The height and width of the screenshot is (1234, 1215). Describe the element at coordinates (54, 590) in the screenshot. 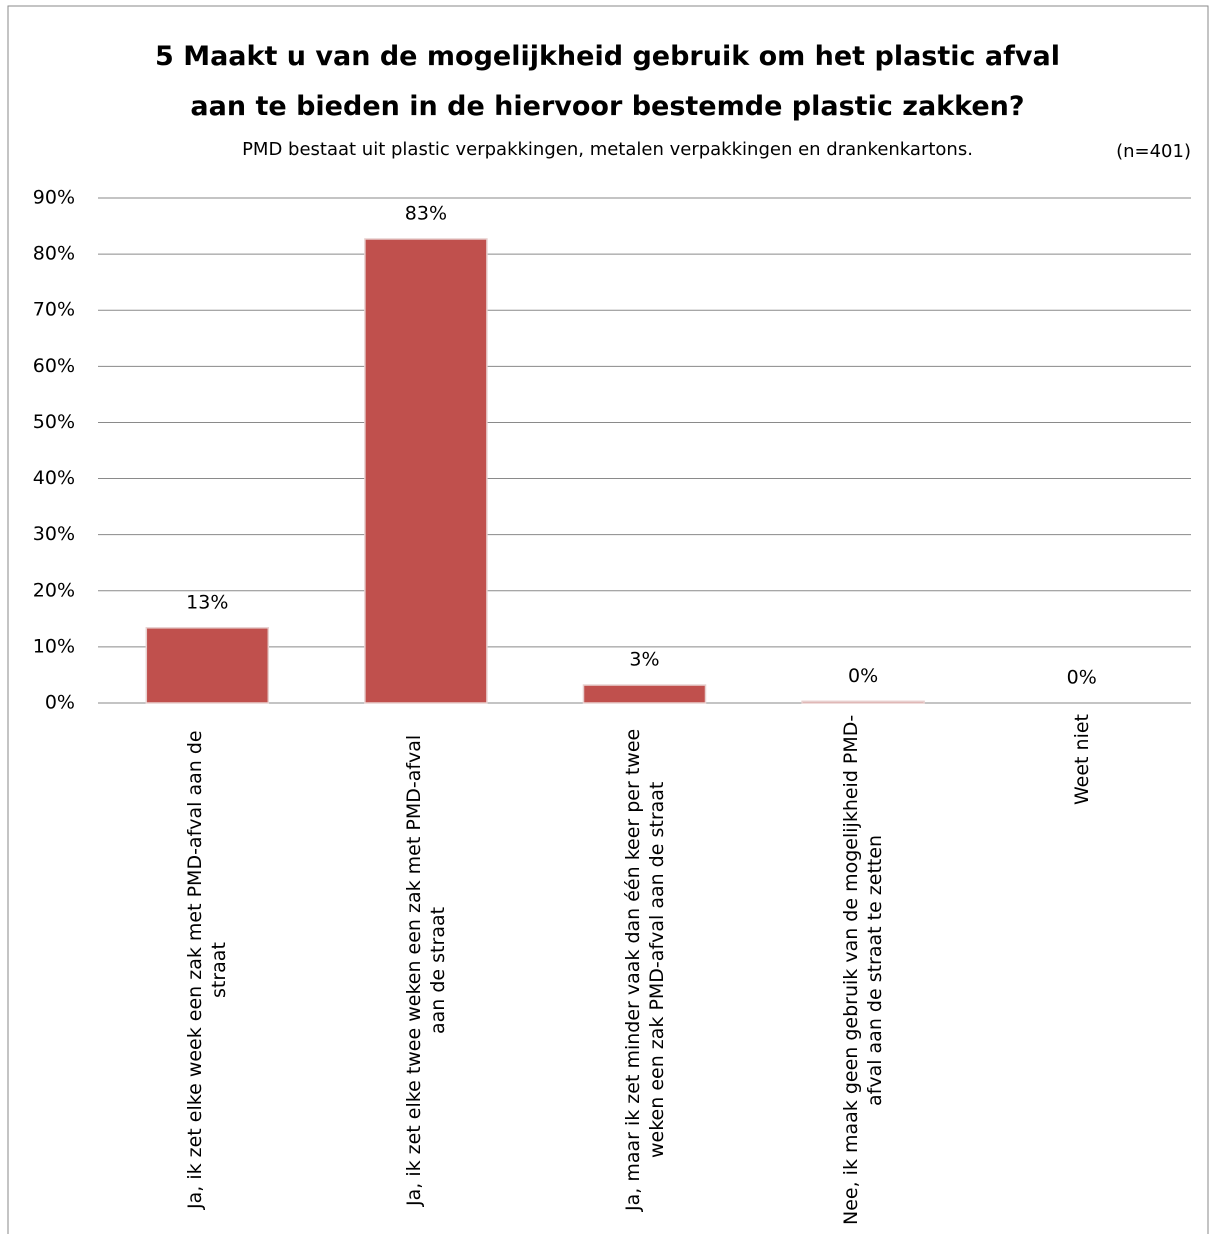

I see `y-tick-label: 20%` at that location.